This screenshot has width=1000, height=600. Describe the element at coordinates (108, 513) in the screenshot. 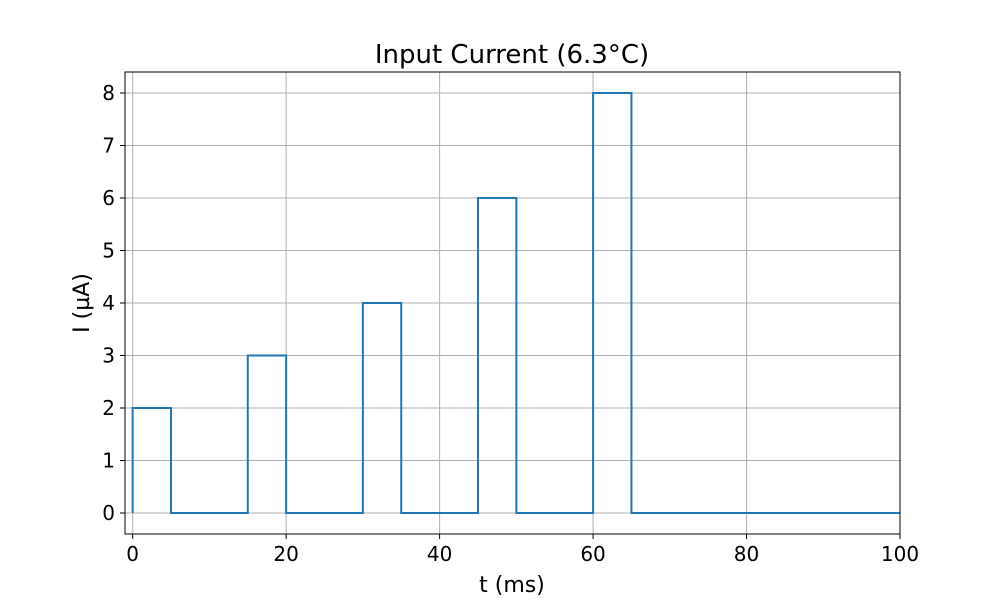

I see `y-tick-label: 0` at that location.